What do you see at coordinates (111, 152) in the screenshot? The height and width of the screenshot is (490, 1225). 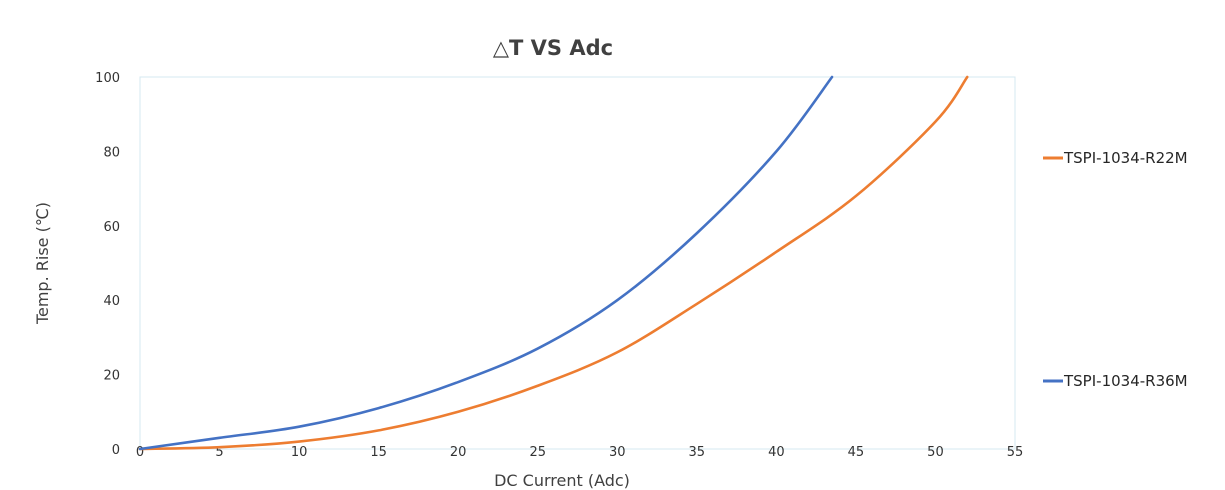 I see `y-tick-label: 80` at bounding box center [111, 152].